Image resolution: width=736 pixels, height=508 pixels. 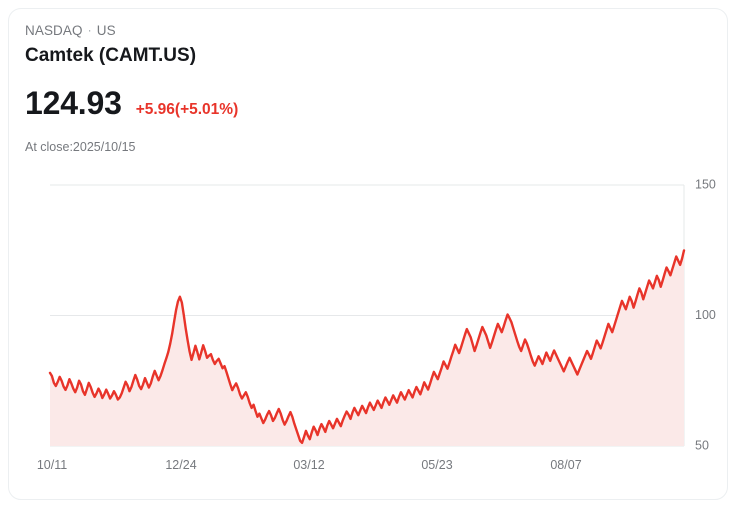 I want to click on x-tick-label: 12/24, so click(x=180, y=465).